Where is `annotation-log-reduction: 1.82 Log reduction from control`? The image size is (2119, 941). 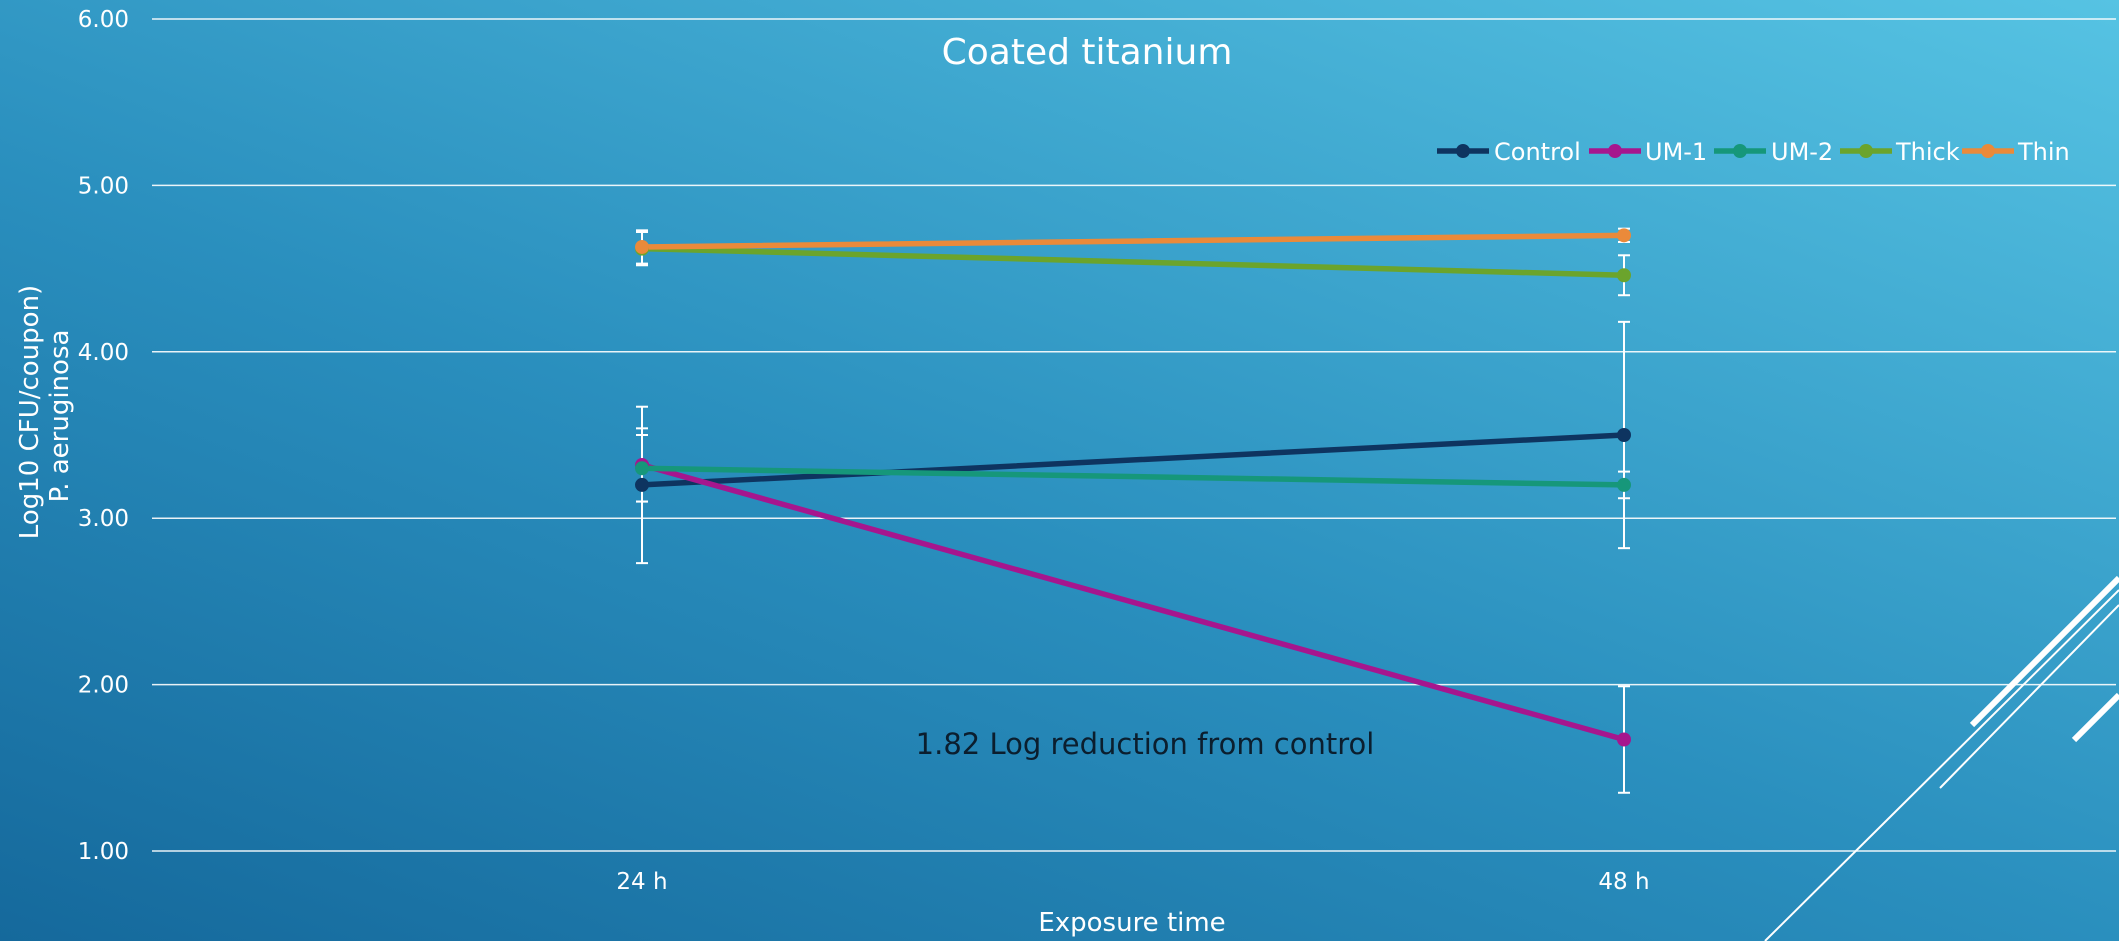 annotation-log-reduction: 1.82 Log reduction from control is located at coordinates (1145, 744).